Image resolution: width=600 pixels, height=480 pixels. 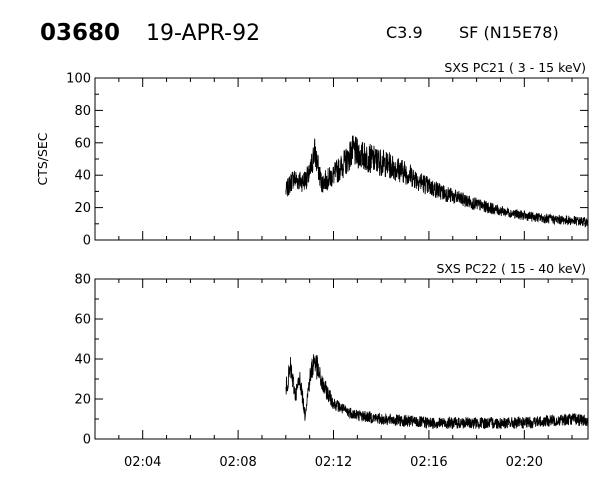 What do you see at coordinates (203, 33) in the screenshot?
I see `event-date: 19-APR-92` at bounding box center [203, 33].